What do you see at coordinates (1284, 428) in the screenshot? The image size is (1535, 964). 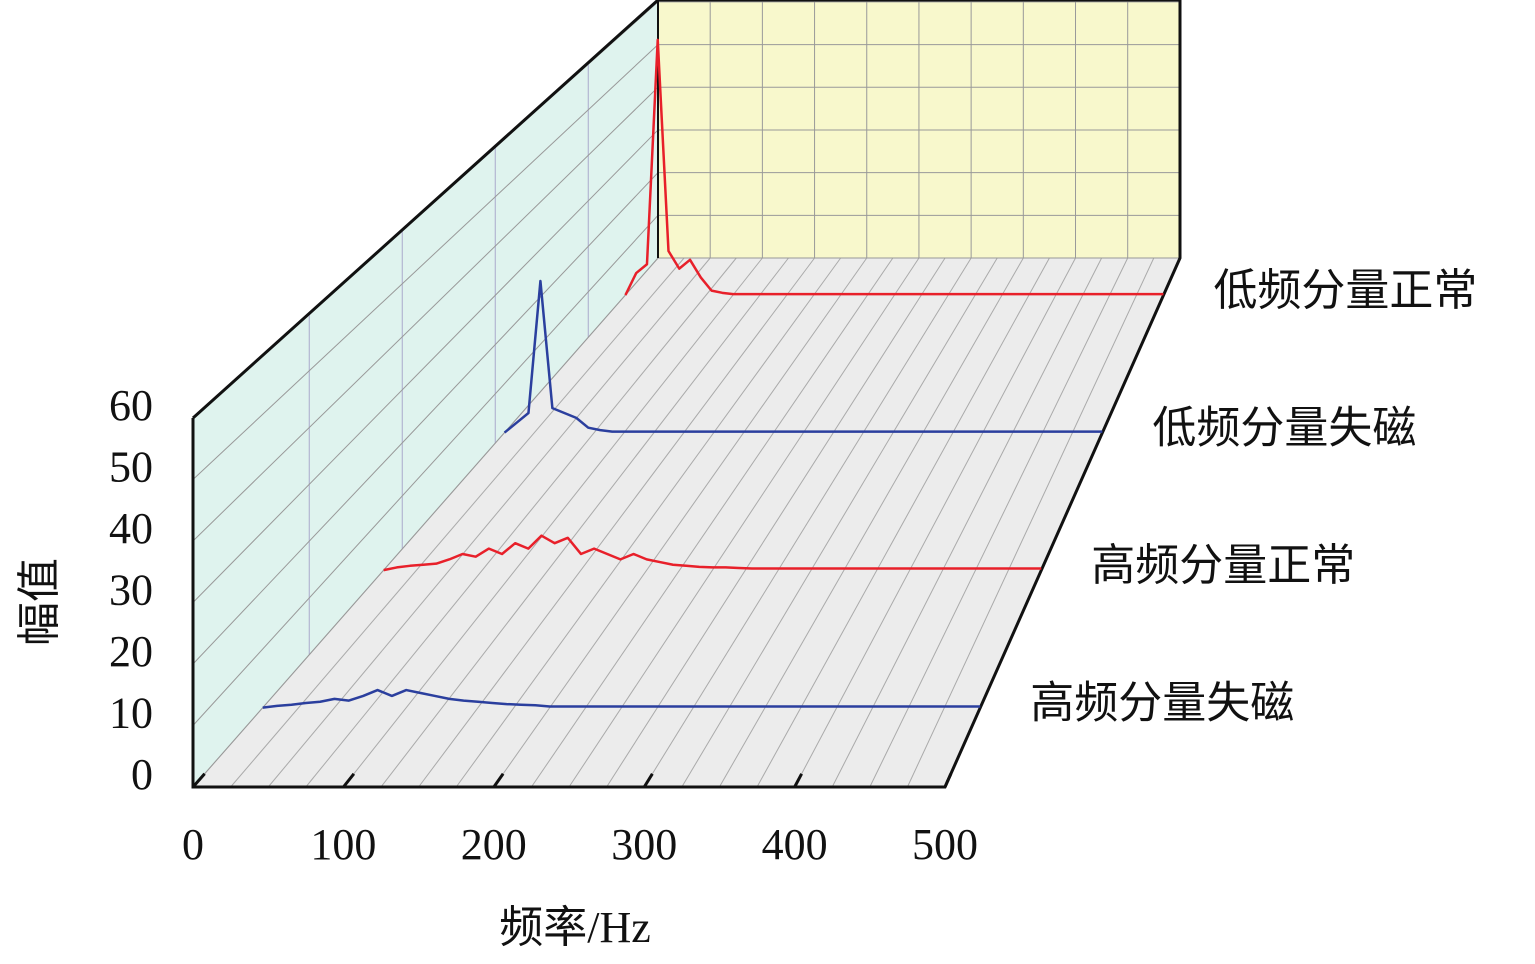 I see `series-label: 低频分量失磁` at bounding box center [1284, 428].